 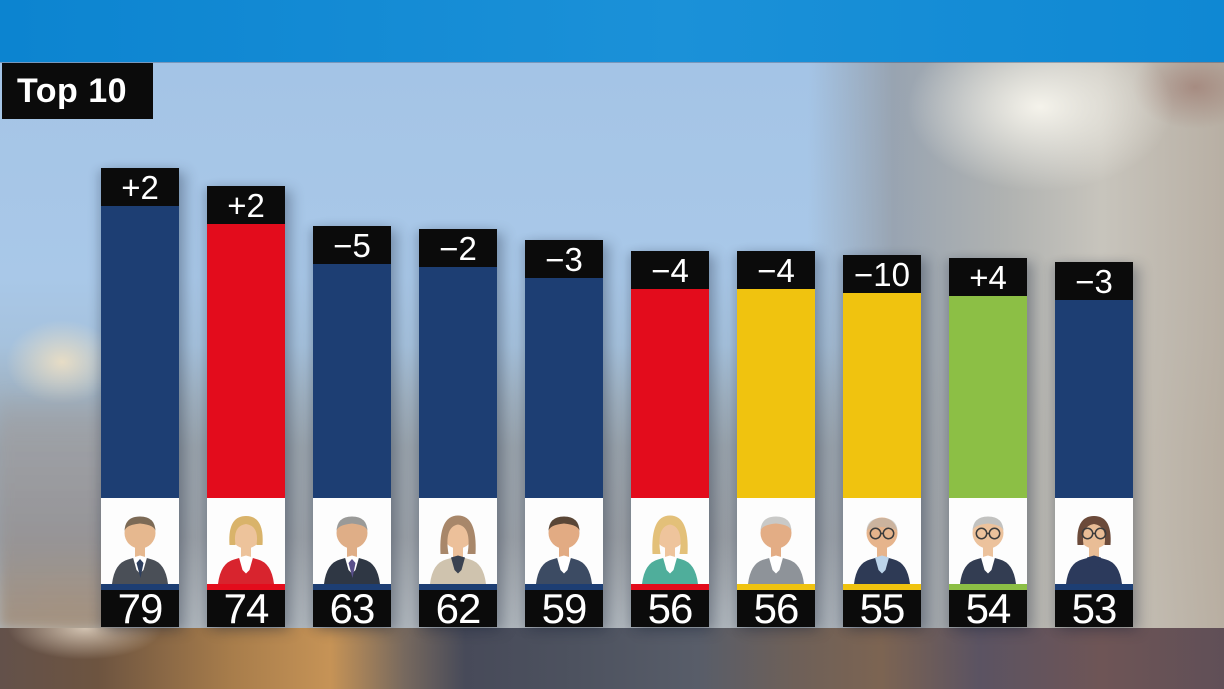 What do you see at coordinates (988, 277) in the screenshot?
I see `change-badge: +4` at bounding box center [988, 277].